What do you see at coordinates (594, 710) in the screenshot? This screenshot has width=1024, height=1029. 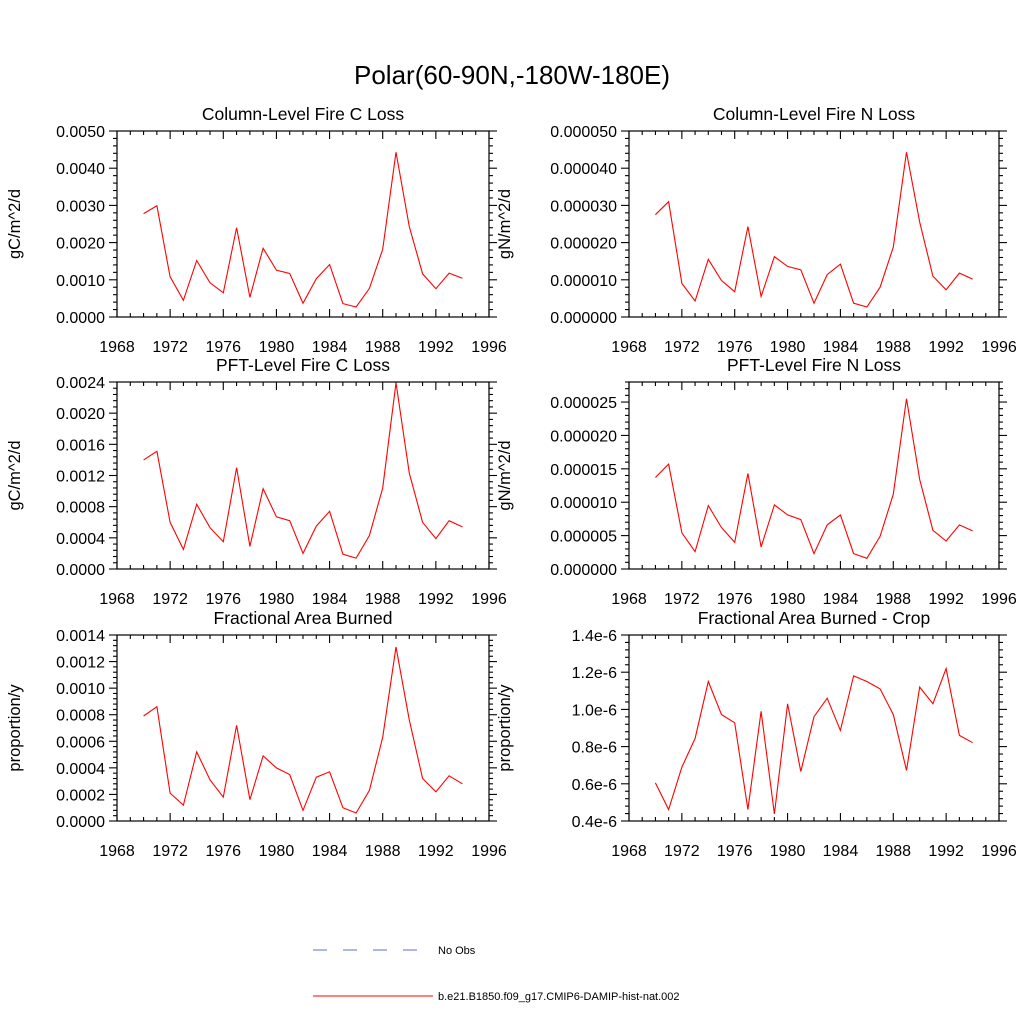 I see `y-tick-label: 1.0e-6` at bounding box center [594, 710].